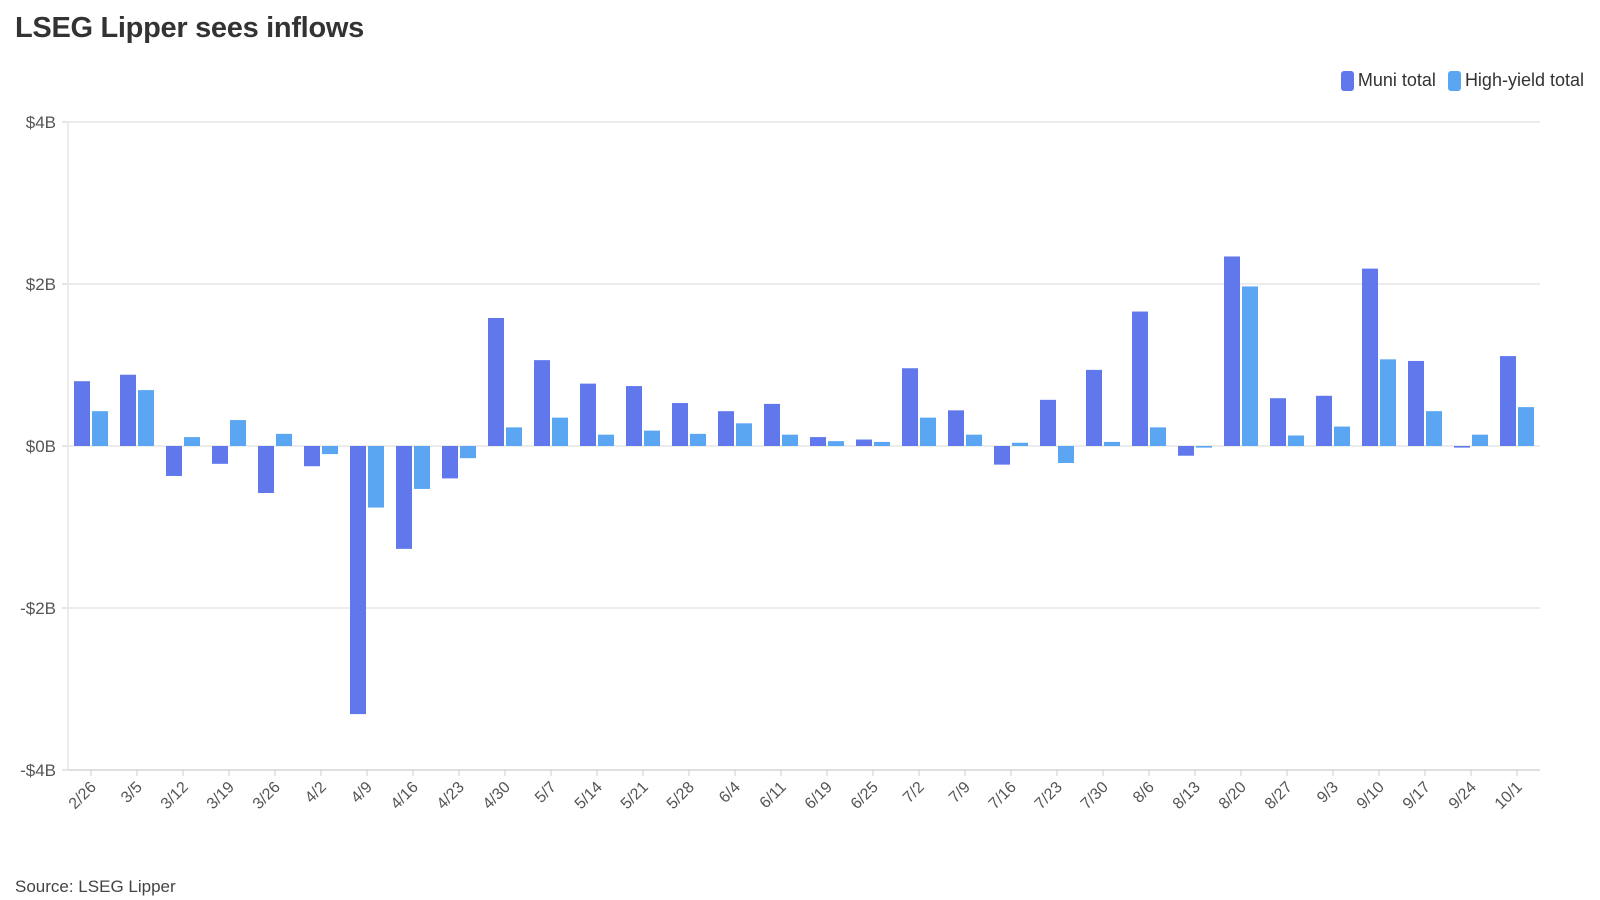 The height and width of the screenshot is (900, 1600). Describe the element at coordinates (1463, 796) in the screenshot. I see `x-tick-label: 9/24` at that location.